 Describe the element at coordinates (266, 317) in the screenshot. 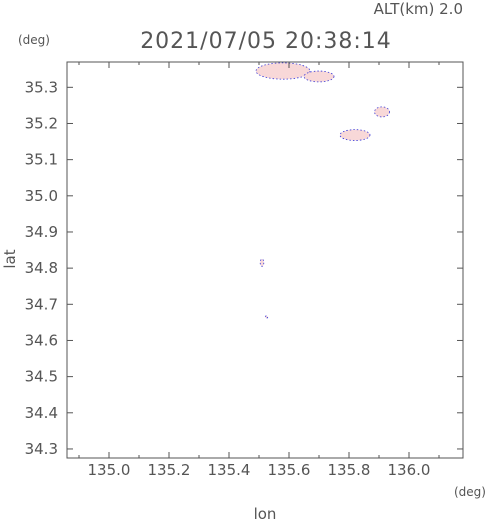

I see `echo-speck-south` at that location.